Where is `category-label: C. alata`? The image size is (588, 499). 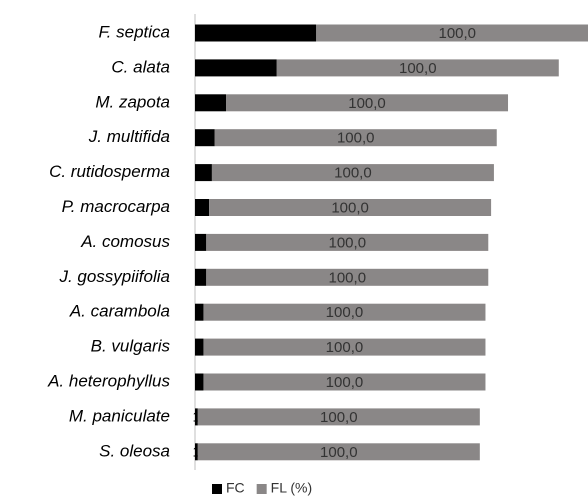
category-label: C. alata is located at coordinates (140, 66).